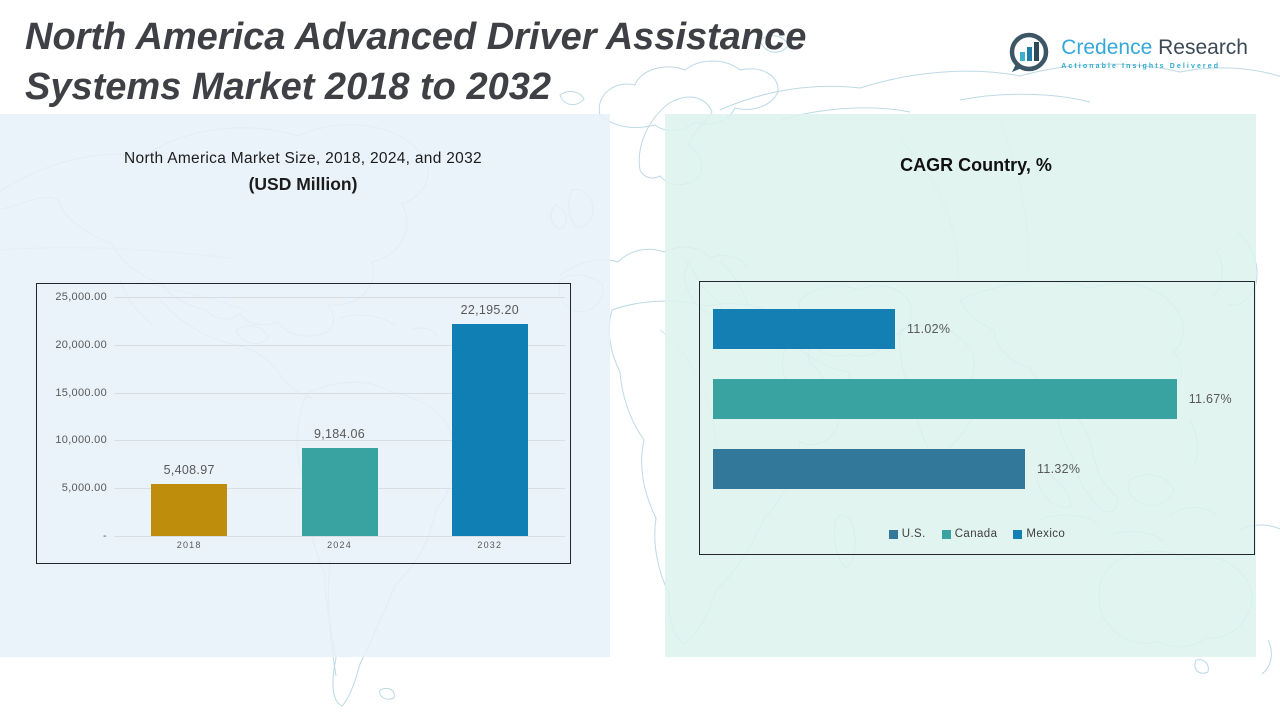 This screenshot has width=1280, height=720. What do you see at coordinates (893, 534) in the screenshot?
I see `legend-swatch-us` at bounding box center [893, 534].